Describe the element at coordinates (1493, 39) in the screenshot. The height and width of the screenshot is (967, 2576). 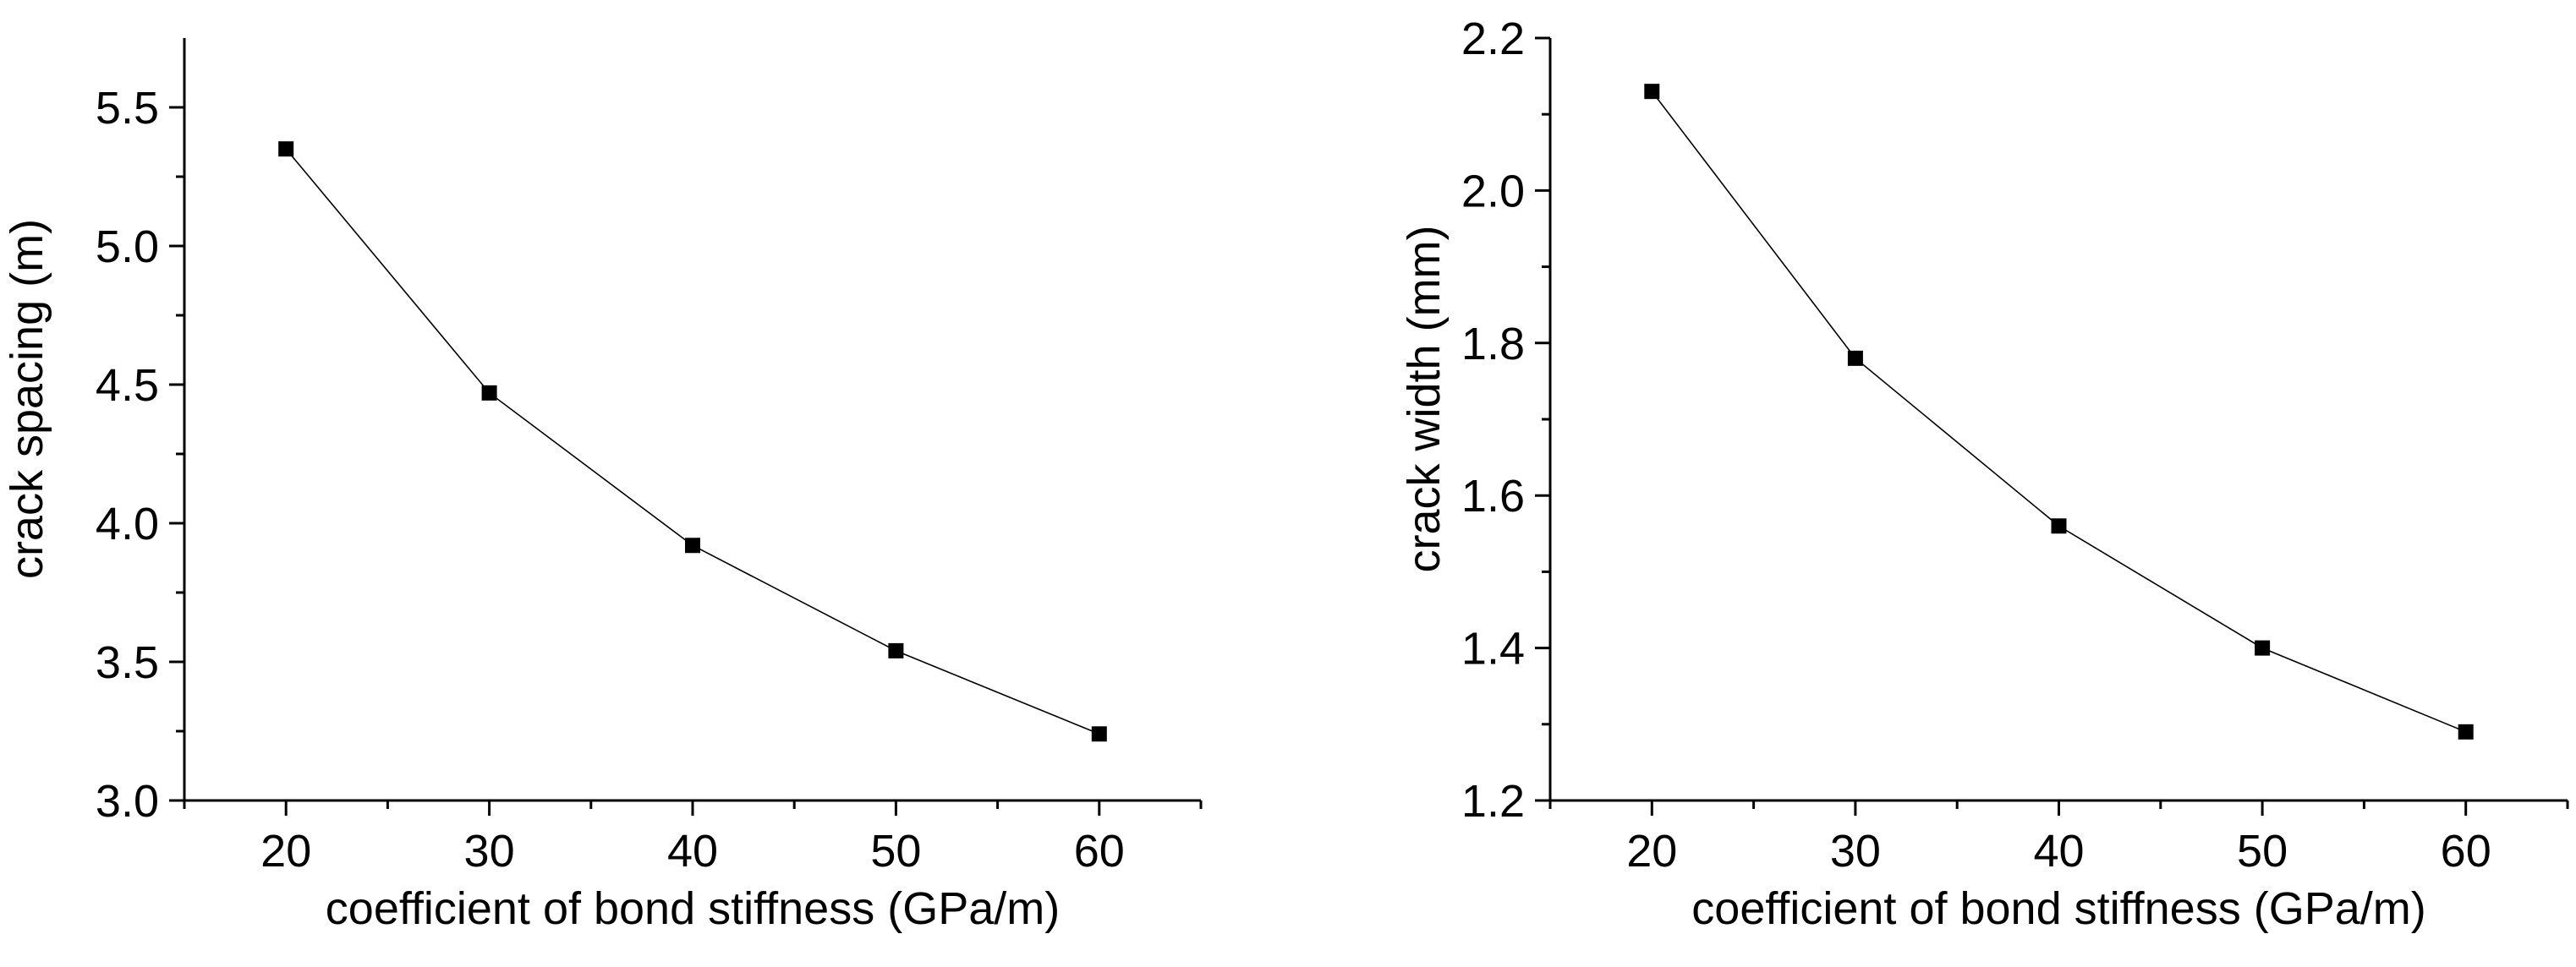
I see `y-tick-label: 2.2` at that location.